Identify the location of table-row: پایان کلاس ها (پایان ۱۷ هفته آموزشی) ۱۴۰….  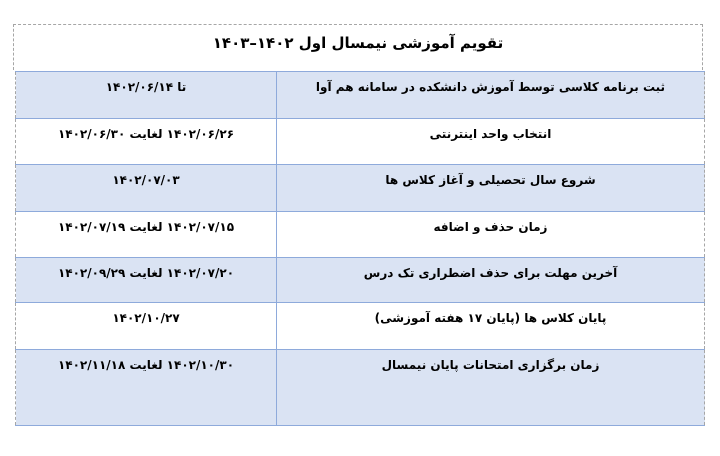
(360, 326).